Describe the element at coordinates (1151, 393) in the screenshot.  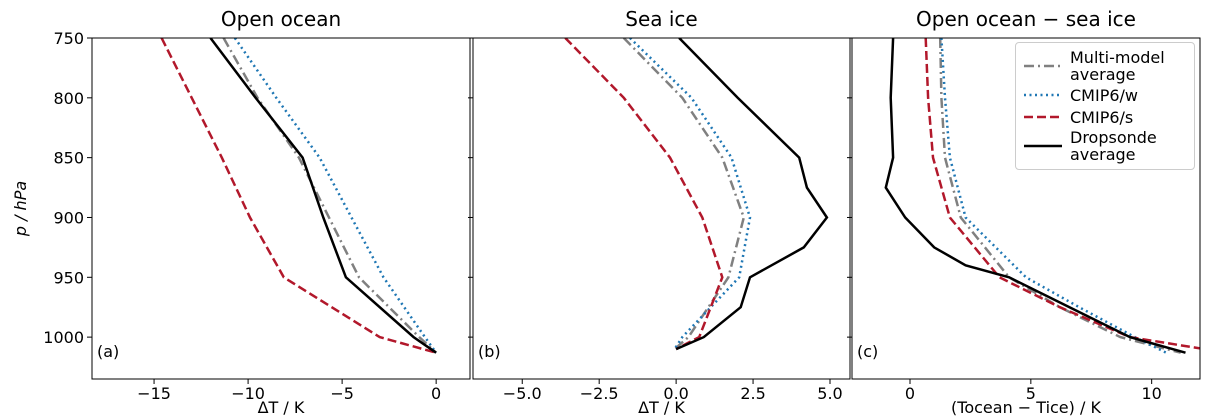
I see `x-tick-label: 10` at that location.